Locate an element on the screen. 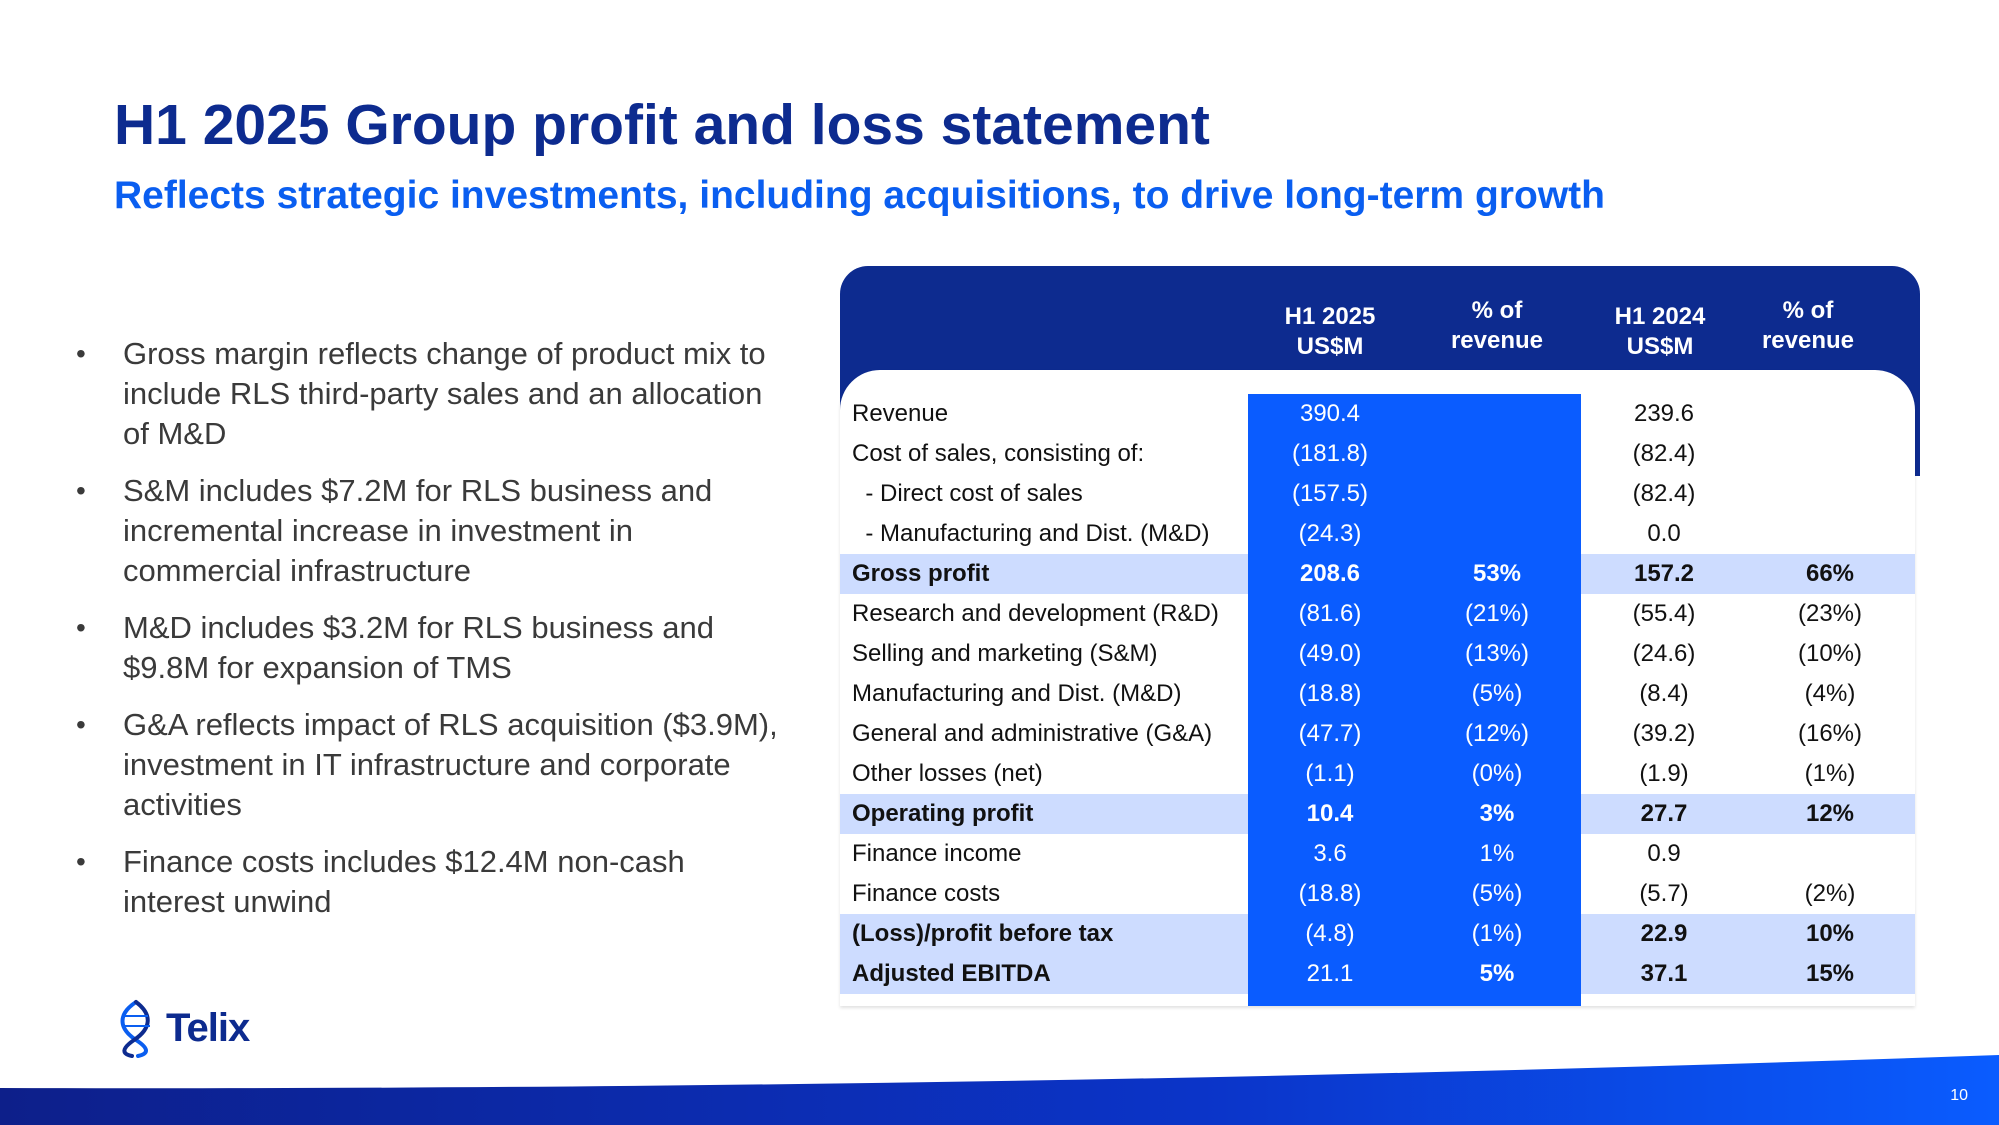  cell-h1-2024: 0.9 is located at coordinates (1664, 853).